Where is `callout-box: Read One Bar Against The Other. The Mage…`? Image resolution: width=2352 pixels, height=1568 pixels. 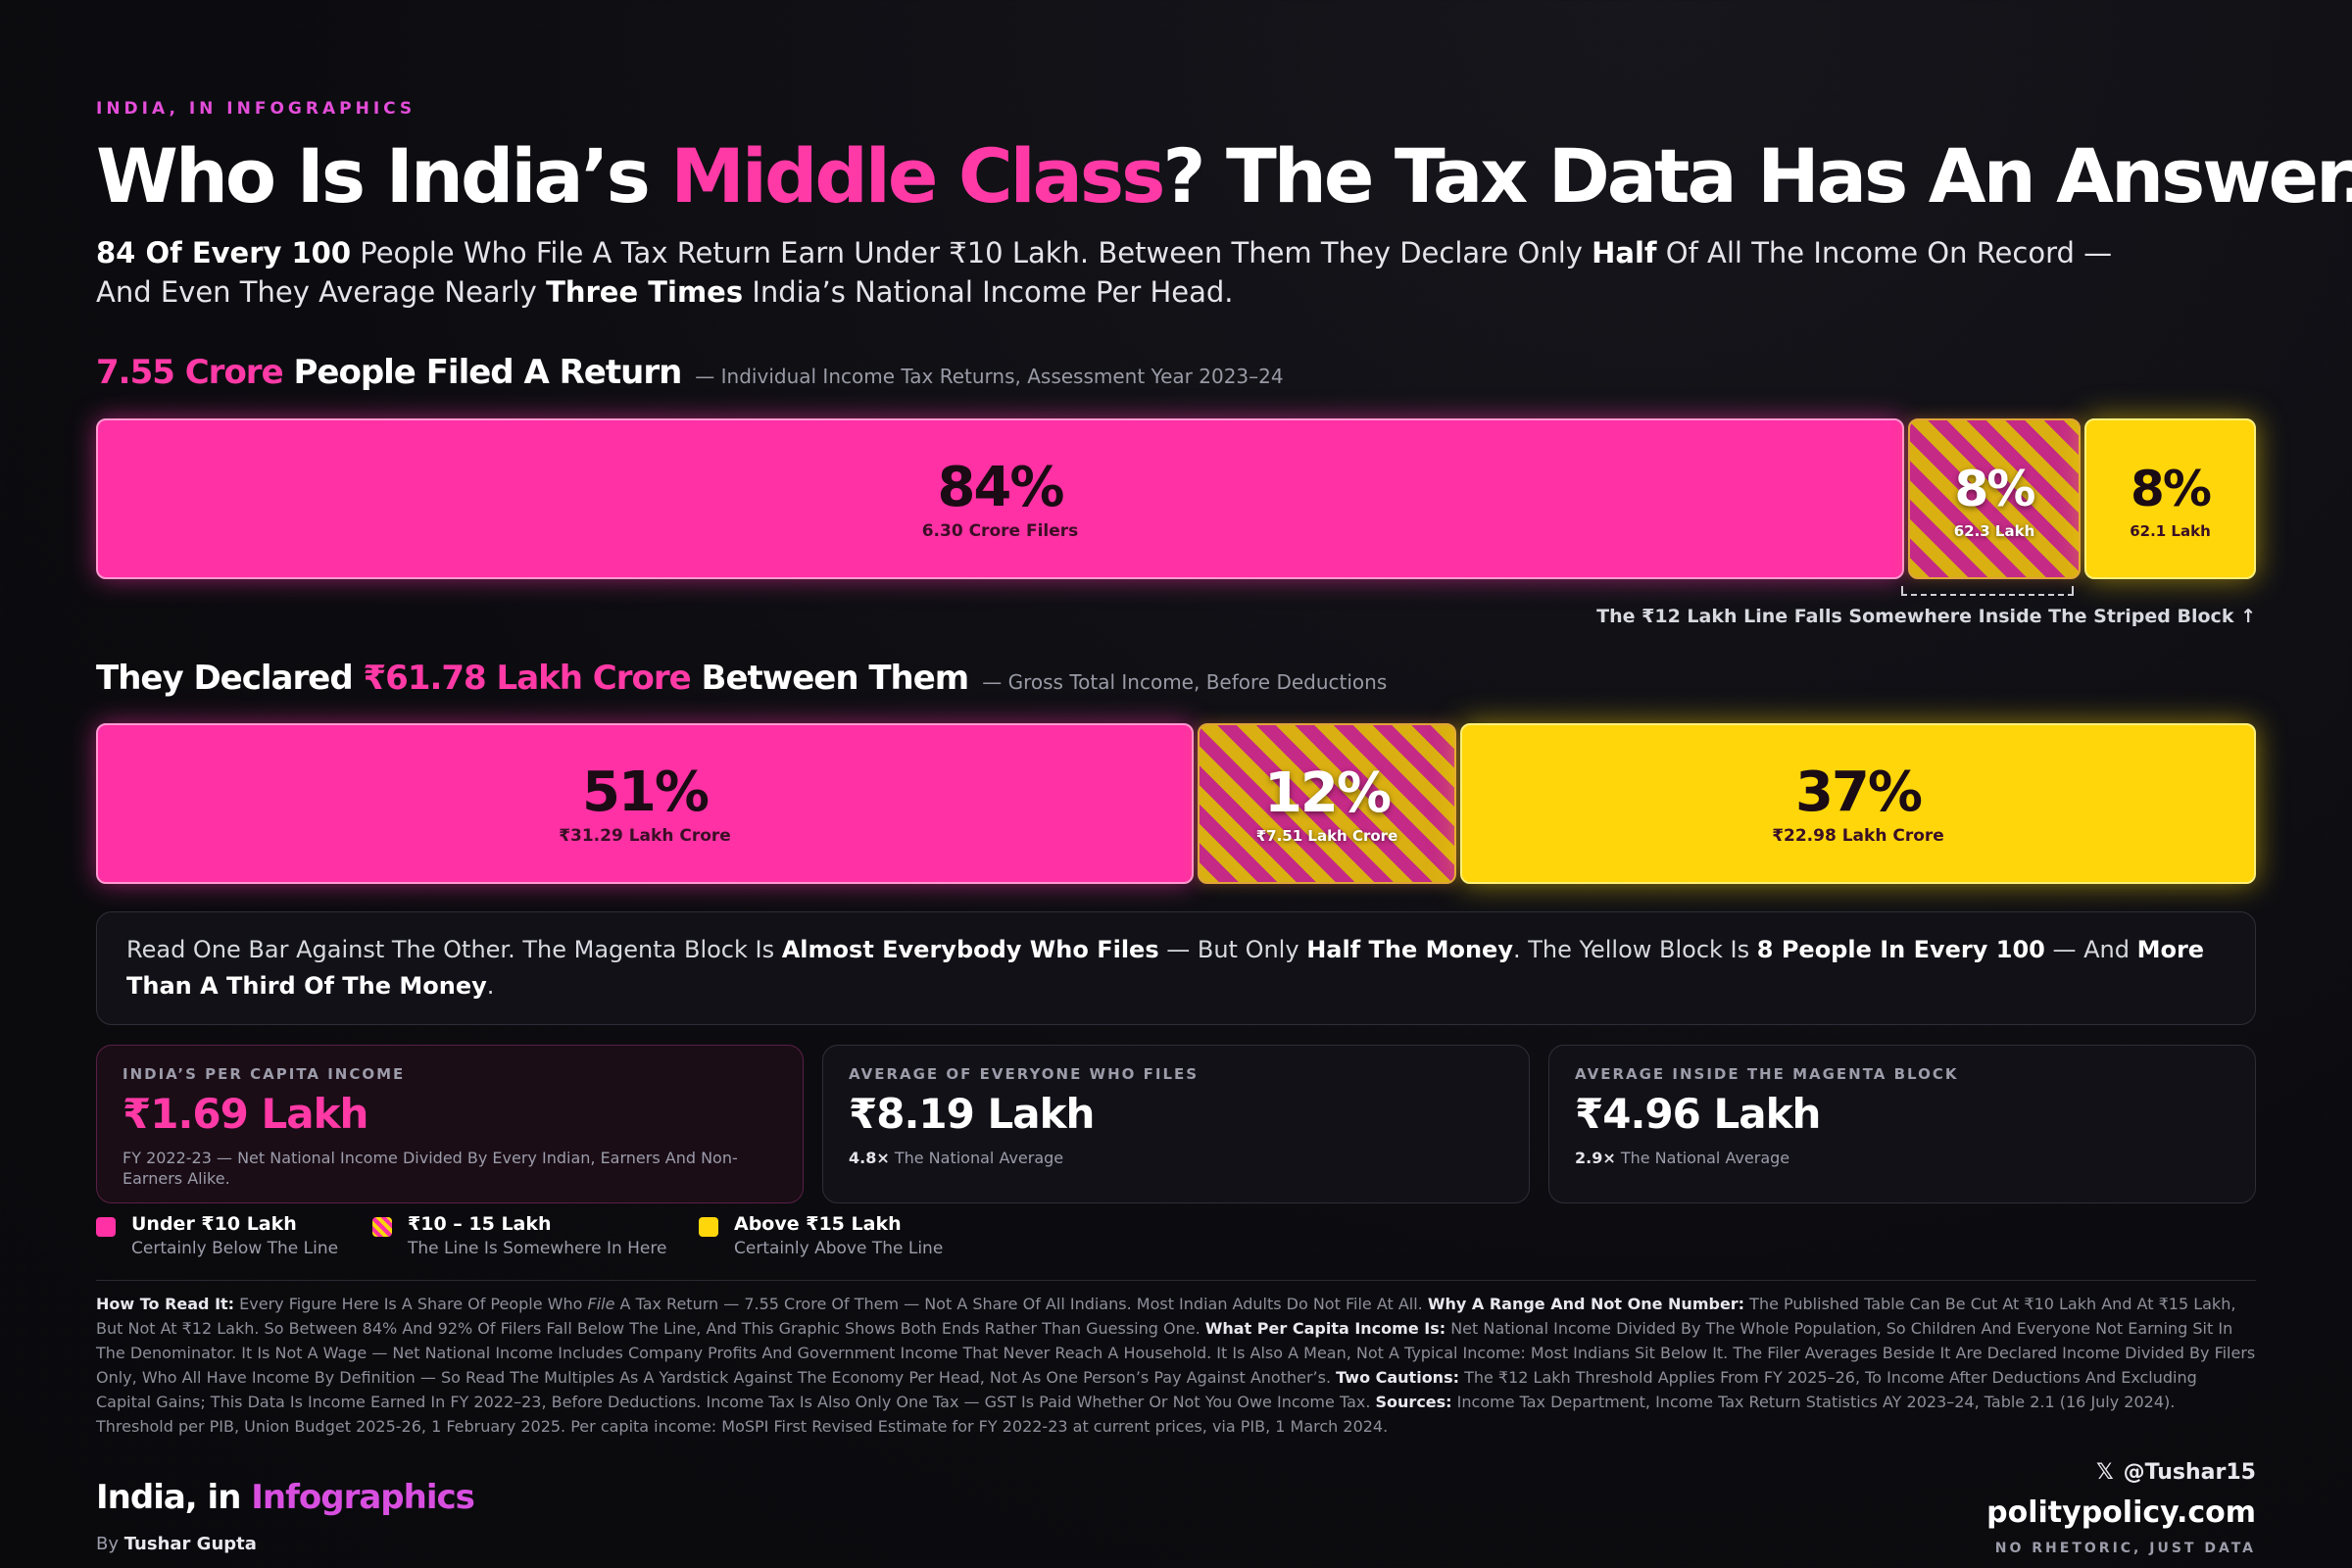
callout-box: Read One Bar Against The Other. The Mage… is located at coordinates (1176, 968).